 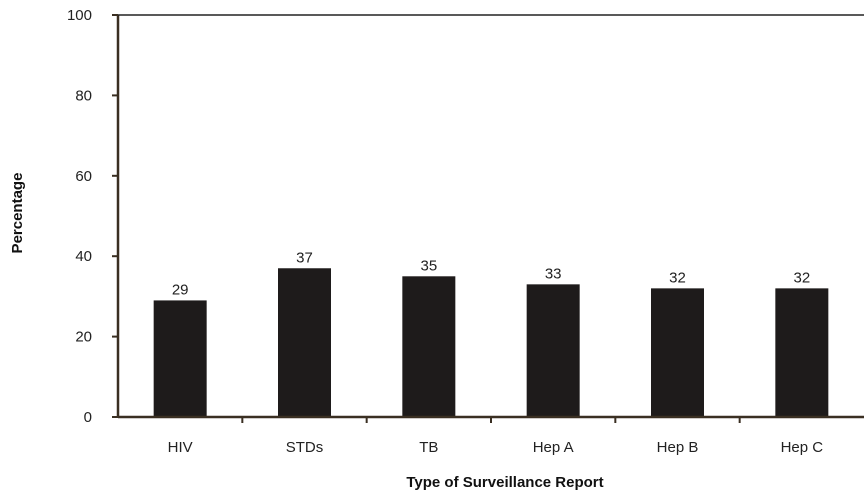 What do you see at coordinates (180, 289) in the screenshot?
I see `bar-value-label: 29` at bounding box center [180, 289].